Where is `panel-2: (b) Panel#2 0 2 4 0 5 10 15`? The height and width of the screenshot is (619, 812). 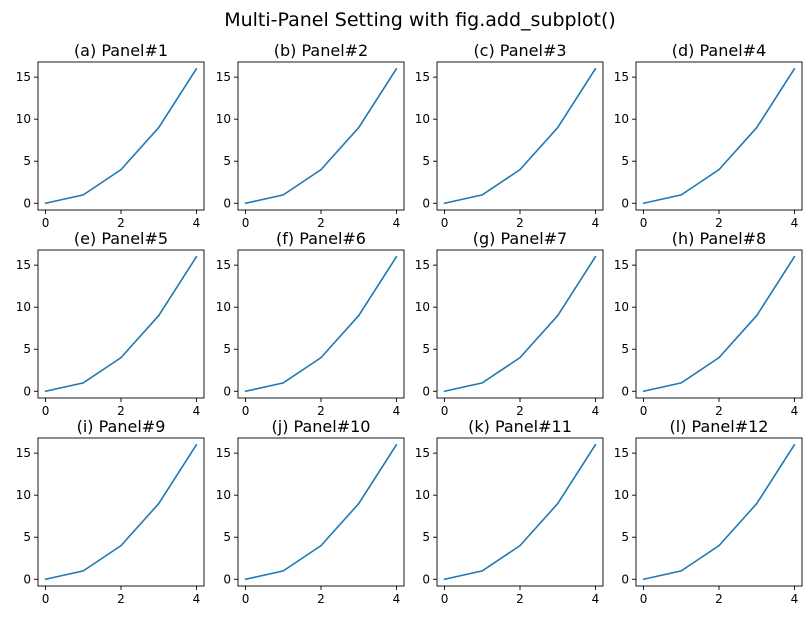 panel-2: (b) Panel#2 0 2 4 0 5 10 15 is located at coordinates (310, 135).